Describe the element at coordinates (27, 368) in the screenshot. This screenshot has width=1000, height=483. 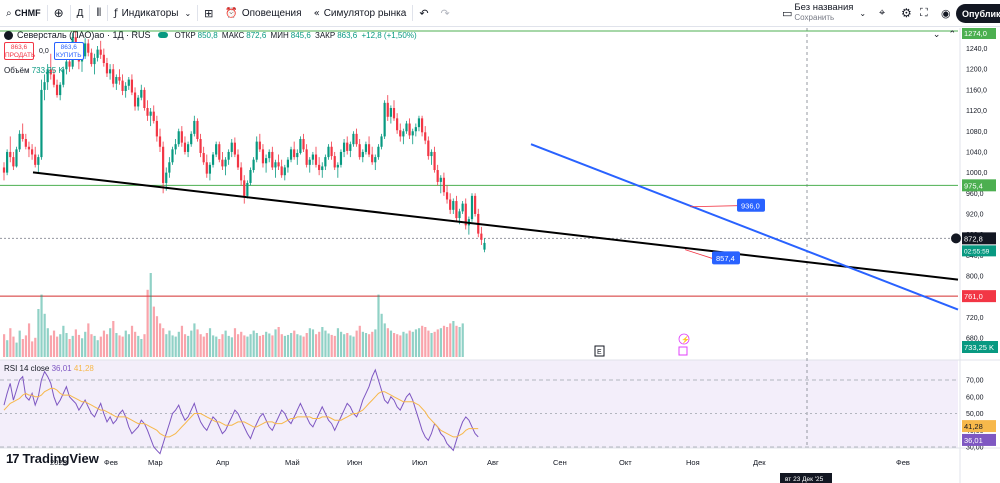
I see `rsi-label: RSI 14 close` at that location.